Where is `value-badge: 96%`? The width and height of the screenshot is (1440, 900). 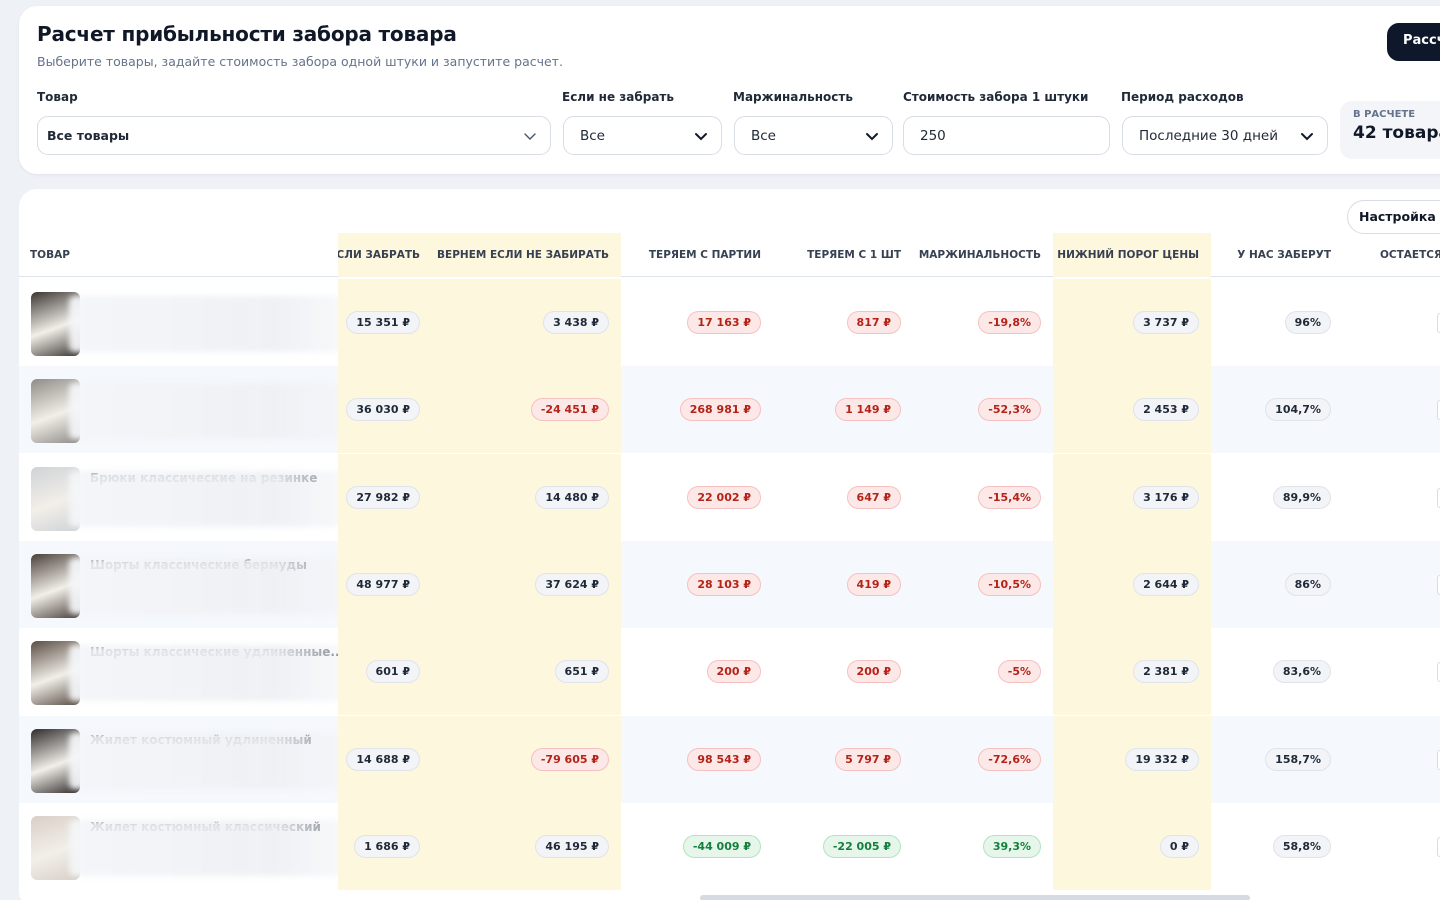 value-badge: 96% is located at coordinates (1307, 322).